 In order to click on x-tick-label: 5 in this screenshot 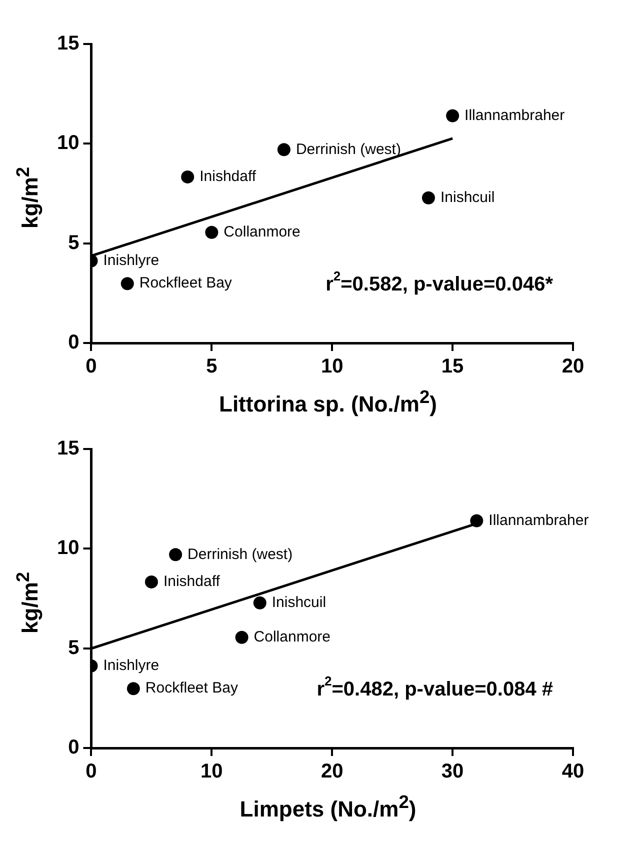, I will do `click(212, 367)`.